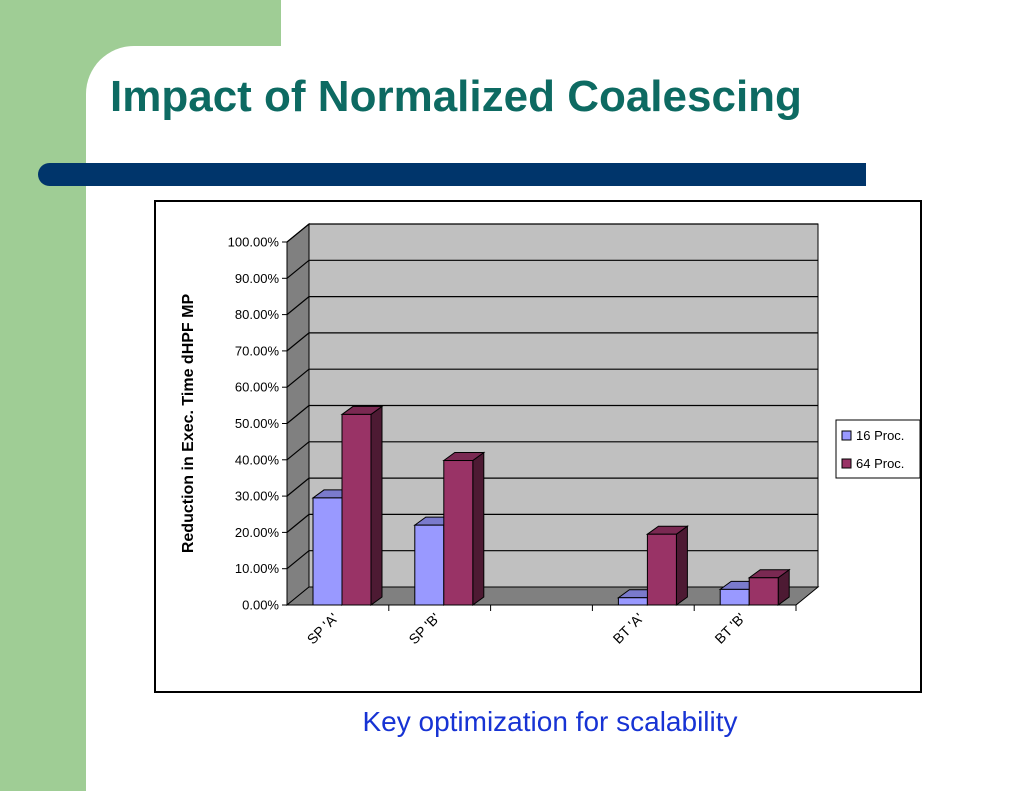 This screenshot has width=1024, height=791. What do you see at coordinates (456, 96) in the screenshot?
I see `slide-title: Impact of Normalized Coalescing` at bounding box center [456, 96].